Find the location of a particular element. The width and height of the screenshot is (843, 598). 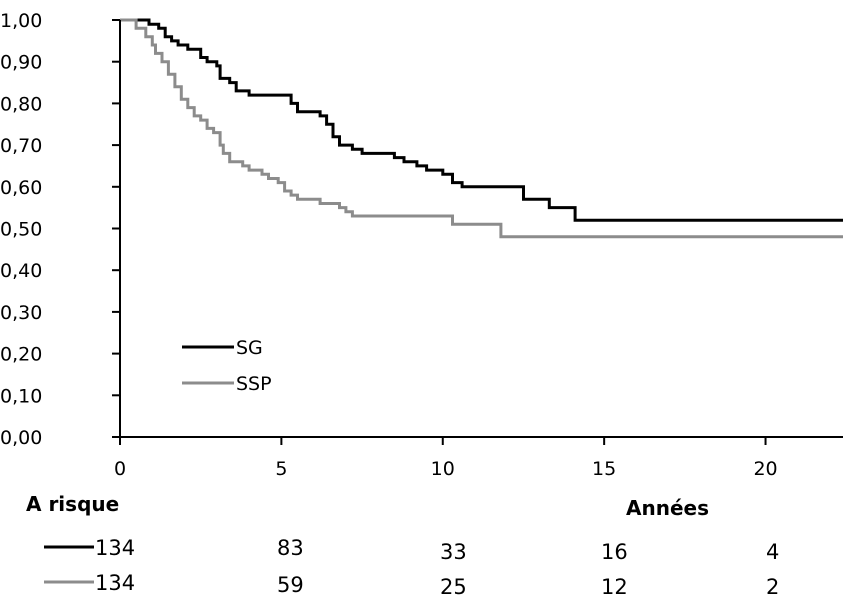

risk-value: 2 is located at coordinates (772, 586).